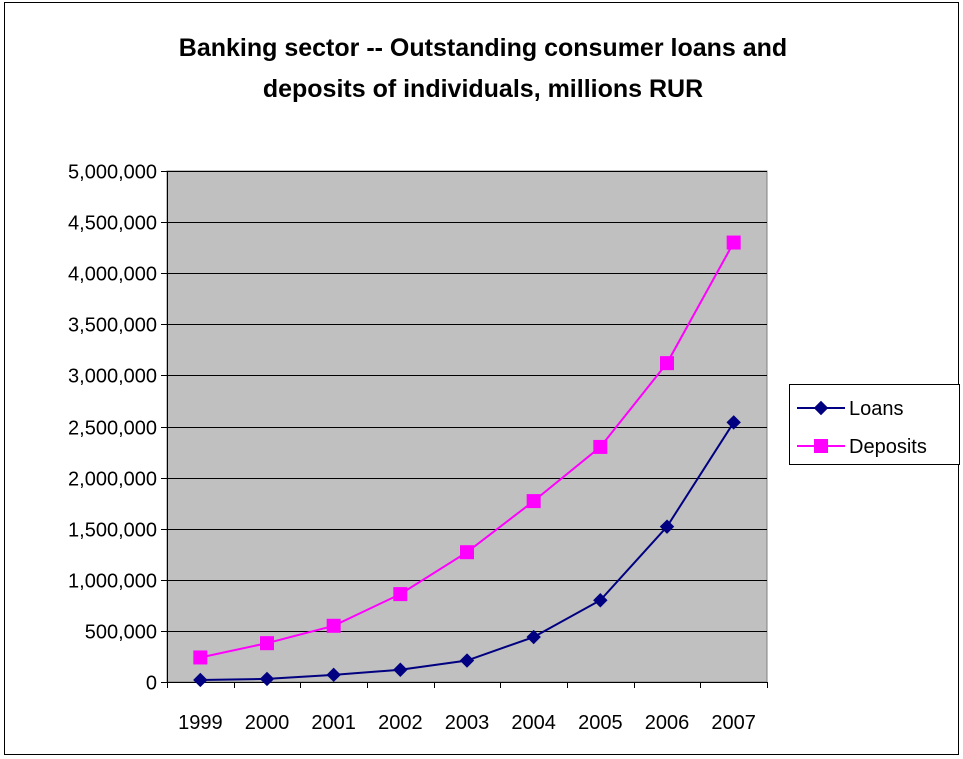 Image resolution: width=963 pixels, height=759 pixels. What do you see at coordinates (733, 422) in the screenshot?
I see `data-point-loans-2007` at bounding box center [733, 422].